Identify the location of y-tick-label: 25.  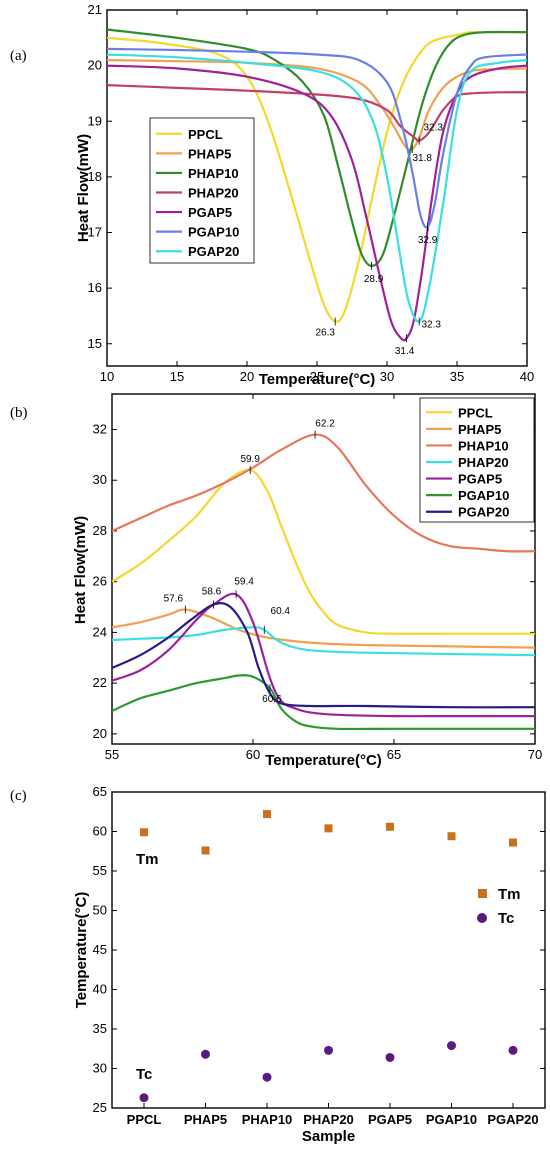
(100, 1107).